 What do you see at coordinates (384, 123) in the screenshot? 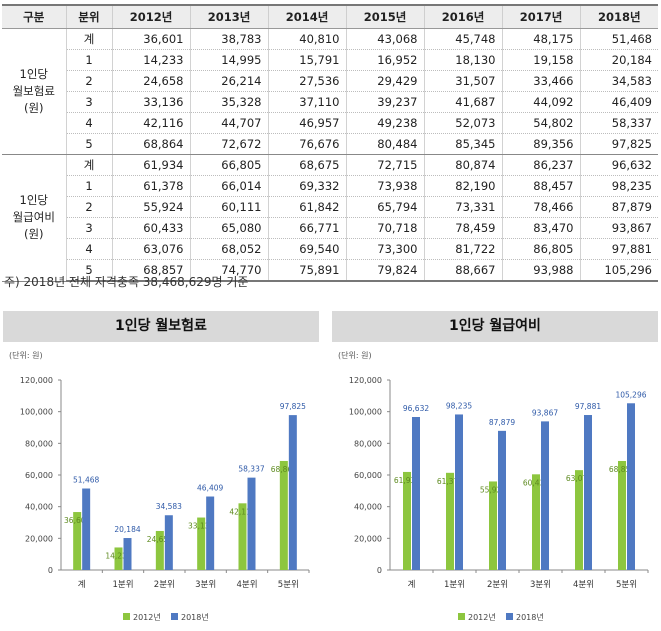
I see `value-cell: 49,238` at bounding box center [384, 123].